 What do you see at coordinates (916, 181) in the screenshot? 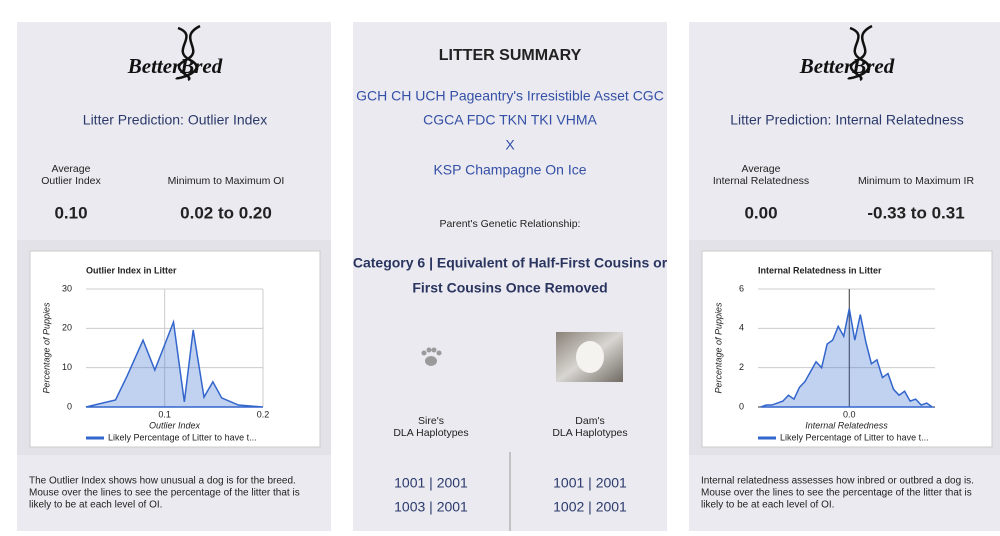
I see `stat-label: Minimum to Maximum IR` at bounding box center [916, 181].